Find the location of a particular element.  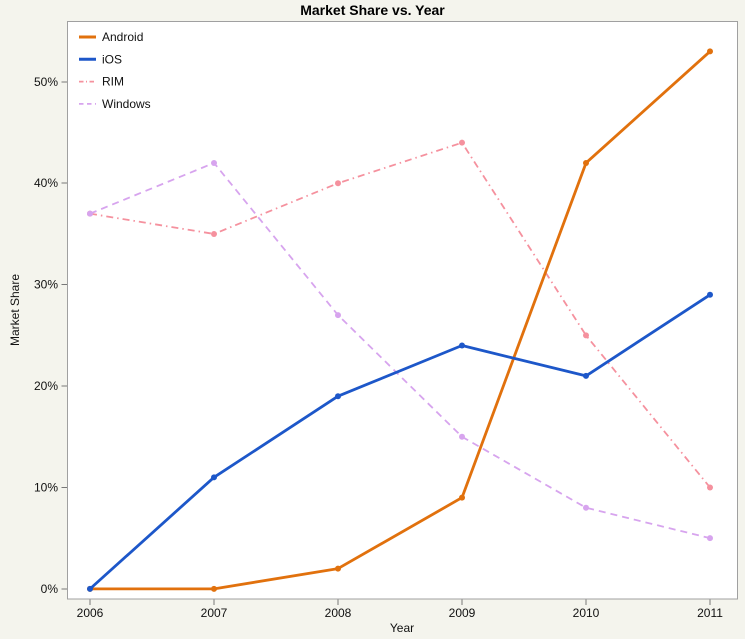

legend-label-rim: RIM is located at coordinates (113, 82).